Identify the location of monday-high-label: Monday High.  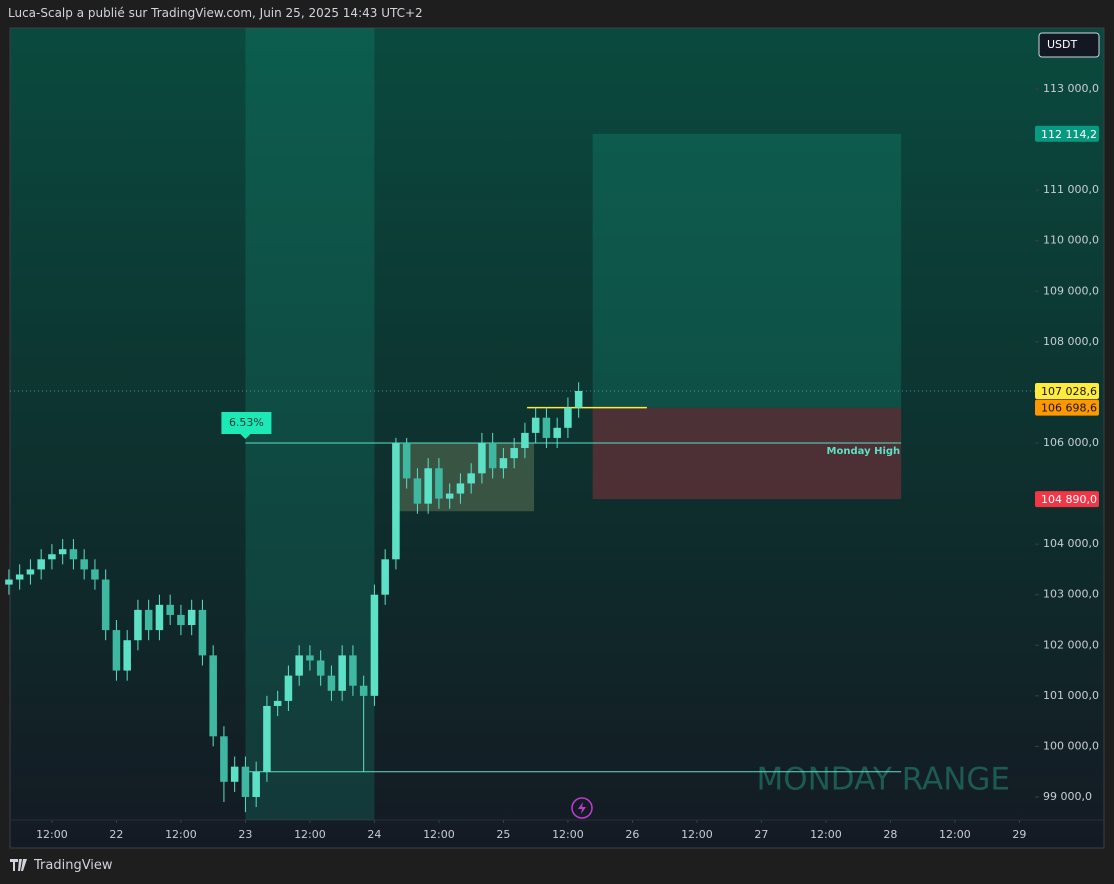
(864, 451).